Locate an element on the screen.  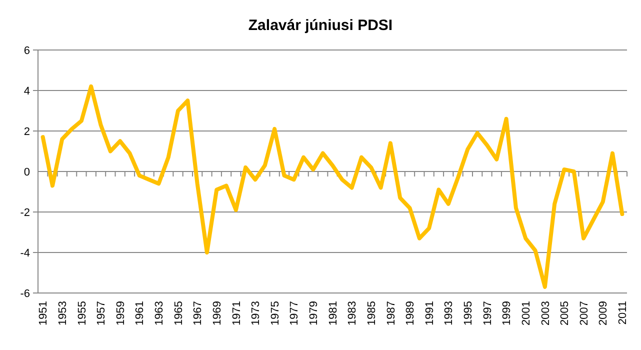
x-tick-label: 2007 is located at coordinates (584, 313).